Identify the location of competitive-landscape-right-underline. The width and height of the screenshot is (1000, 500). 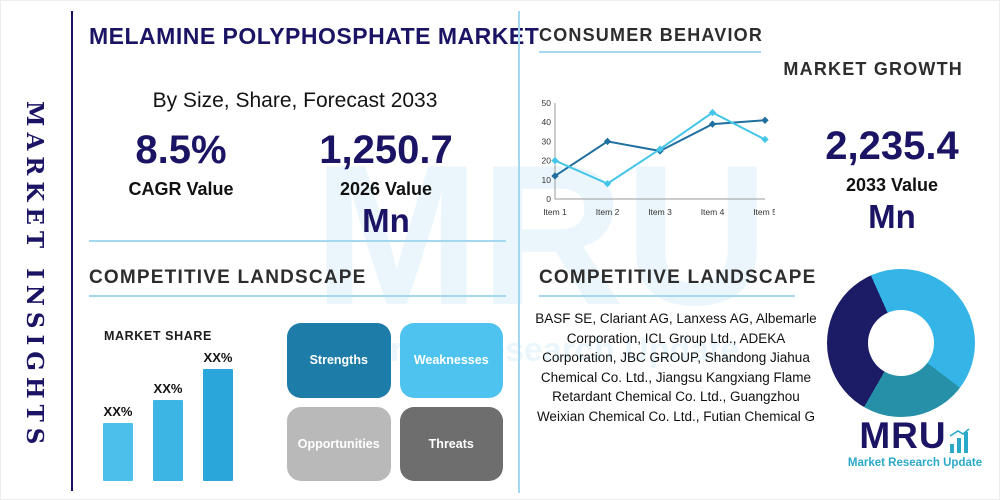
(667, 296).